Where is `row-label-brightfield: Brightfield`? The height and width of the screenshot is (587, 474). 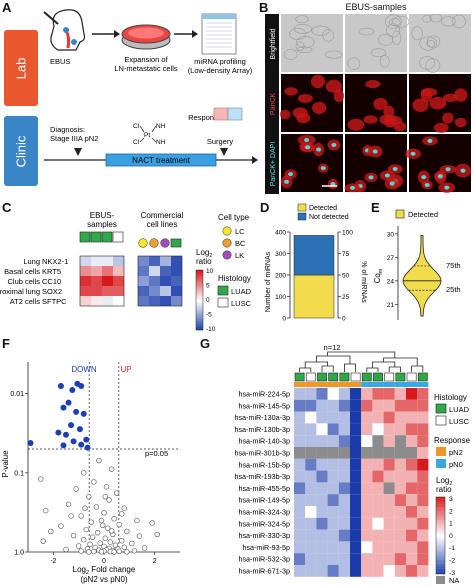 row-label-brightfield: Brightfield is located at coordinates (273, 43).